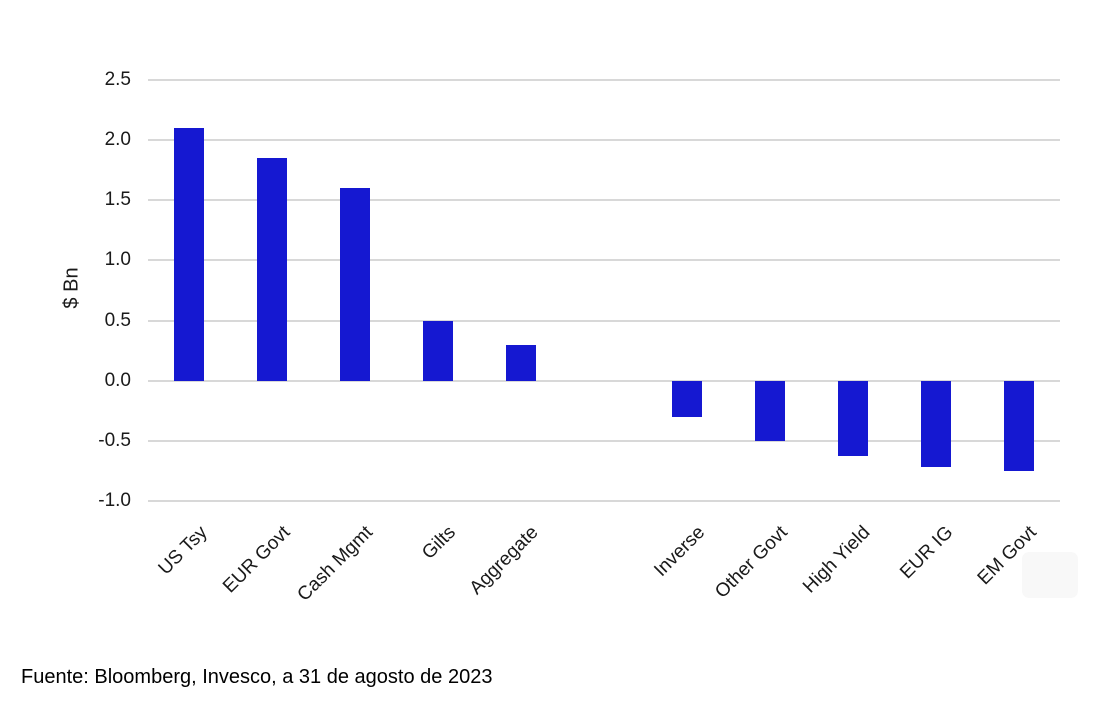 The image size is (1103, 712). I want to click on gridline-y-0.5, so click(604, 320).